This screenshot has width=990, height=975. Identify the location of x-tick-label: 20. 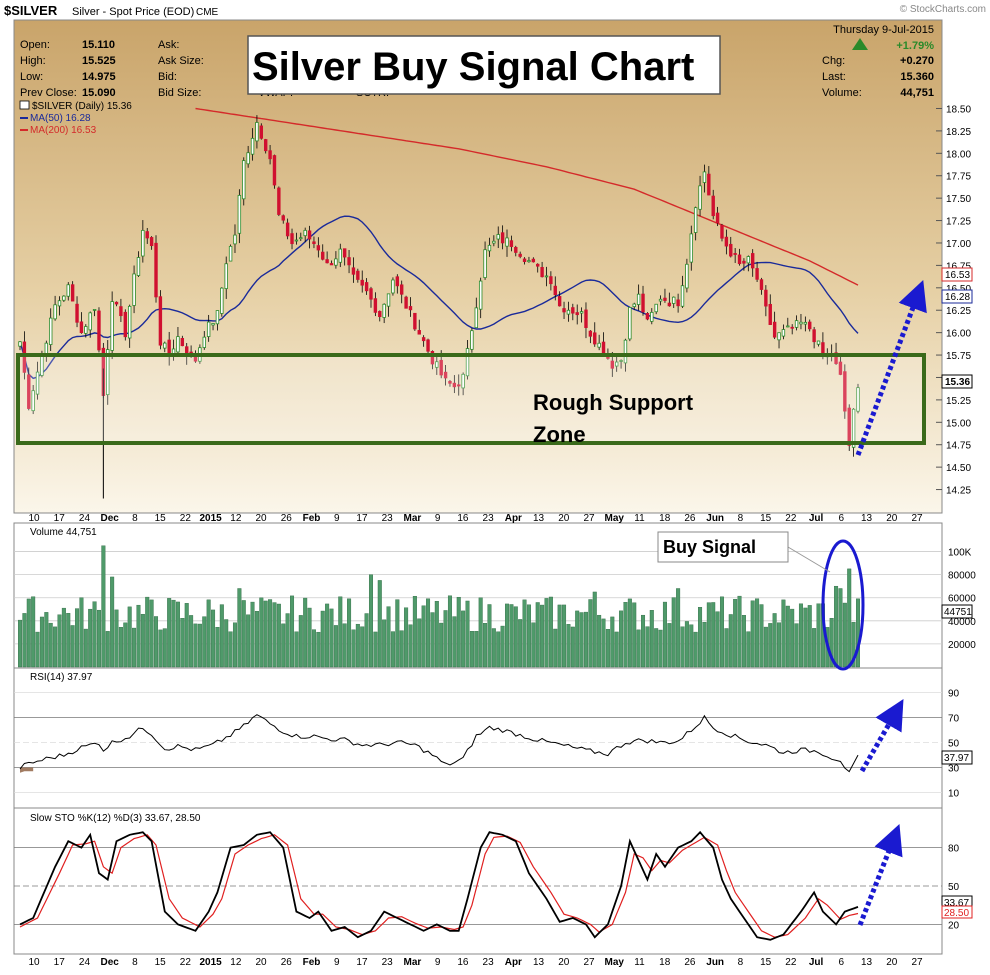
(564, 962).